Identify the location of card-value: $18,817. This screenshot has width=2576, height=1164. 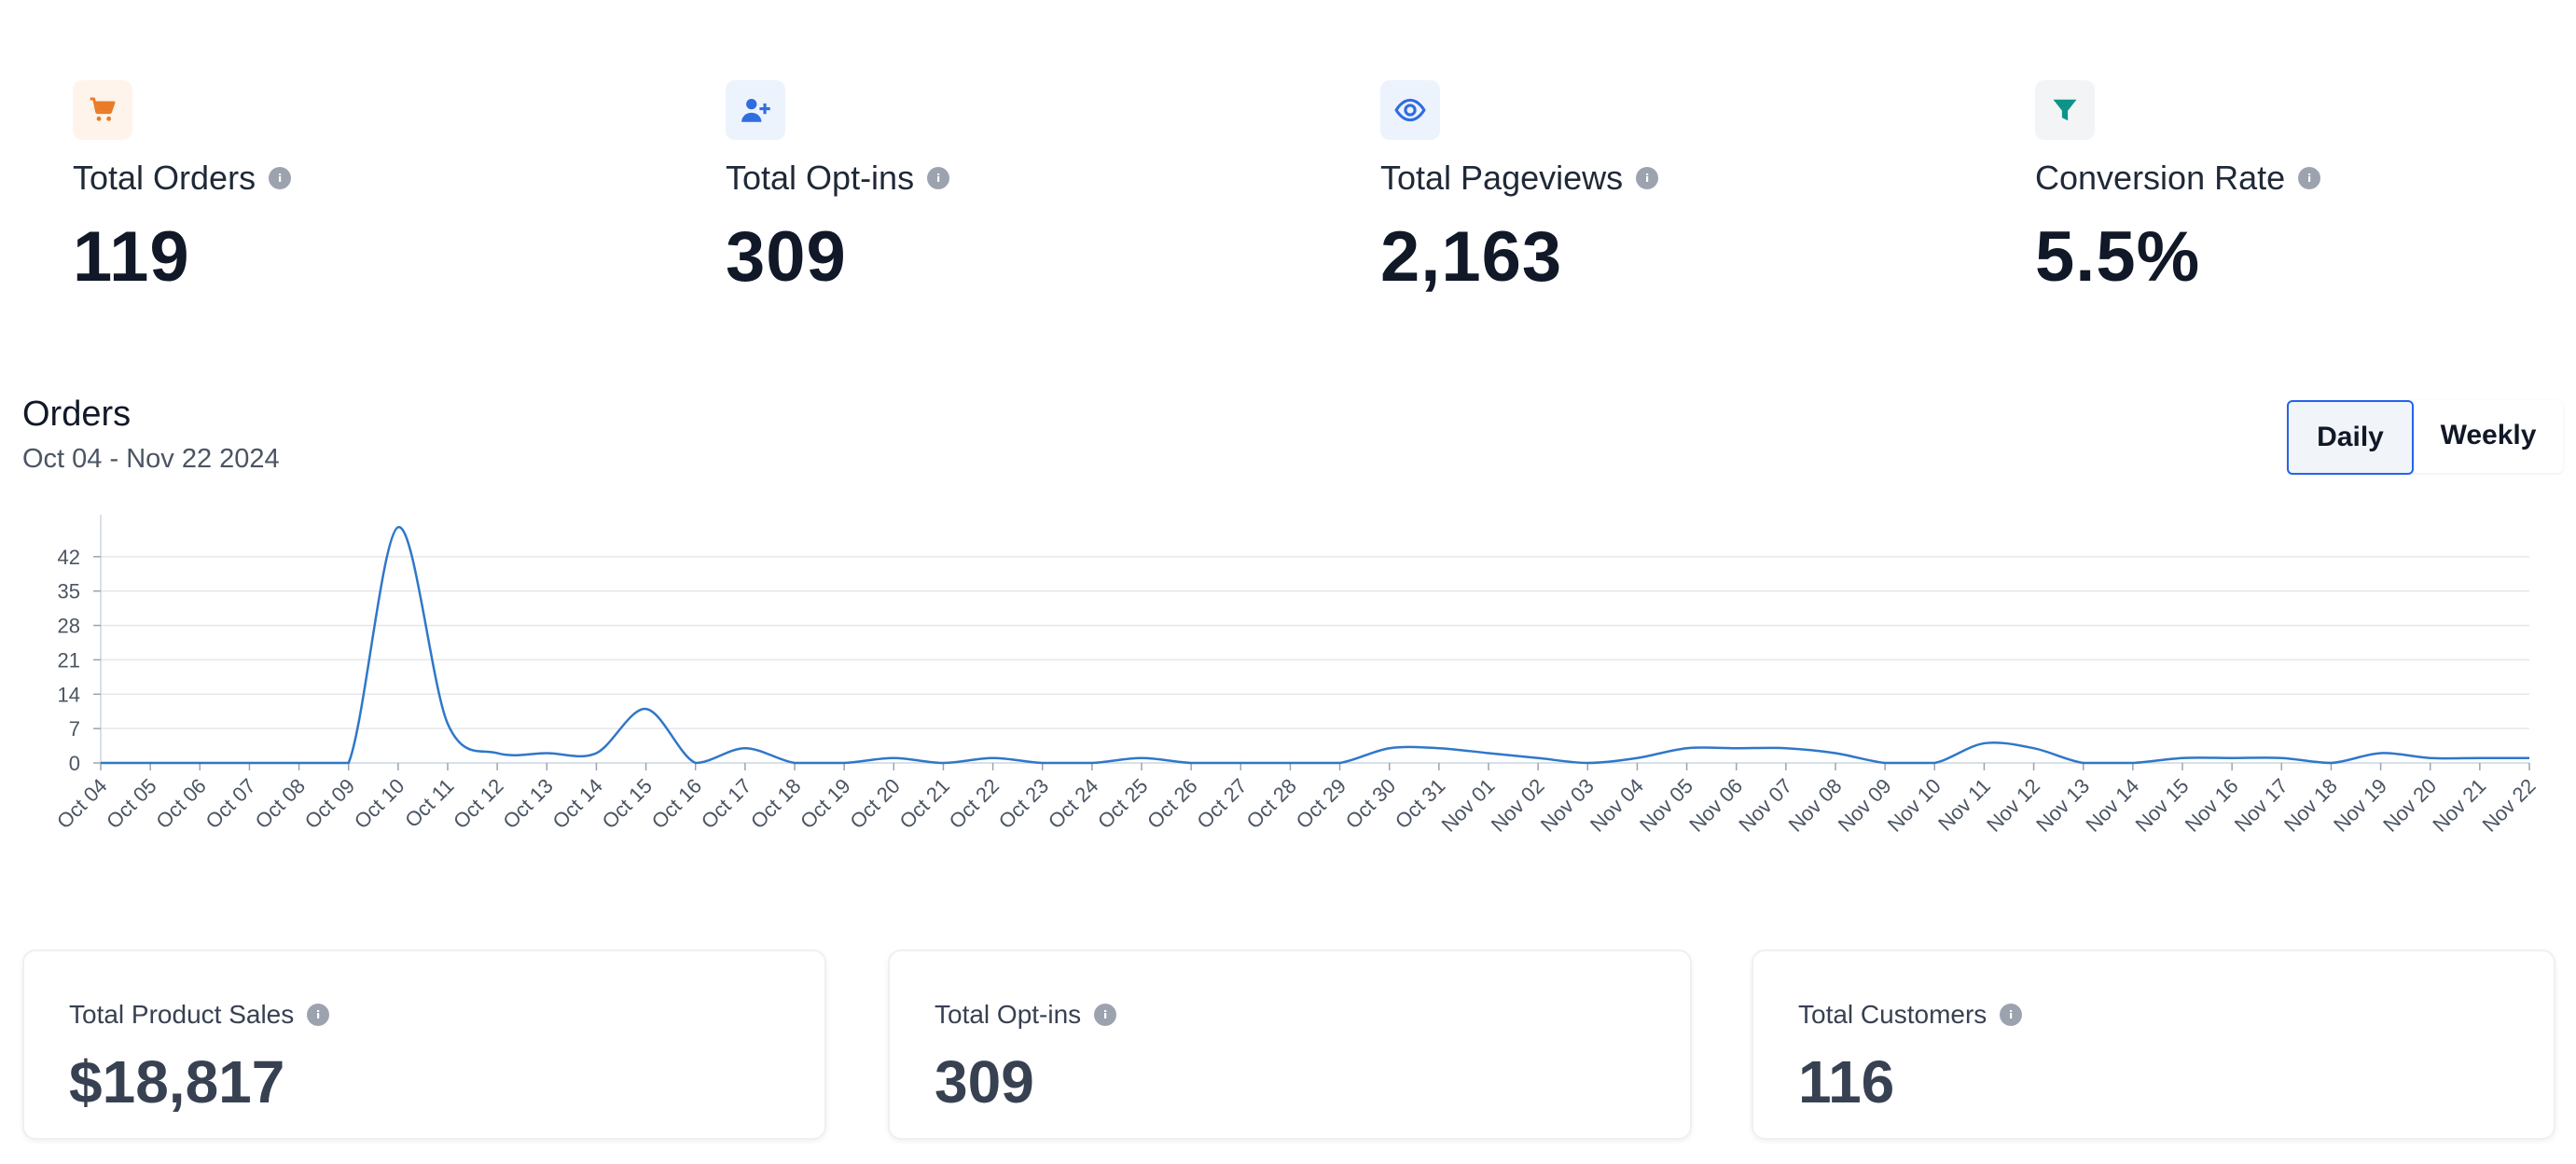
(177, 1082).